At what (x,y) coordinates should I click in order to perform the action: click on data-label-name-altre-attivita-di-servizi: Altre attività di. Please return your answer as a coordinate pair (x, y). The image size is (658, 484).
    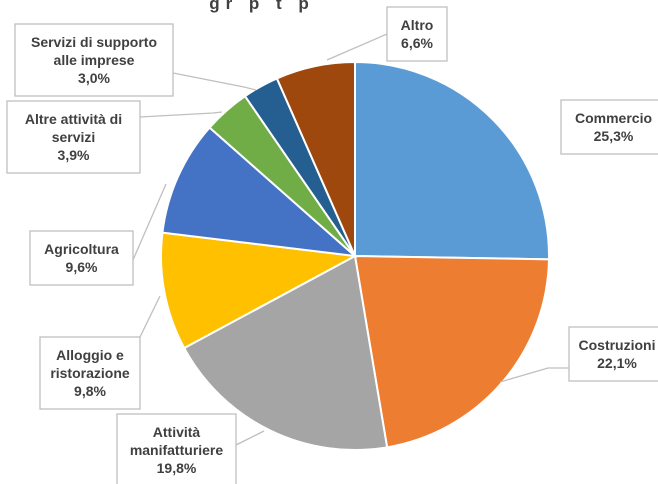
    Looking at the image, I should click on (73, 119).